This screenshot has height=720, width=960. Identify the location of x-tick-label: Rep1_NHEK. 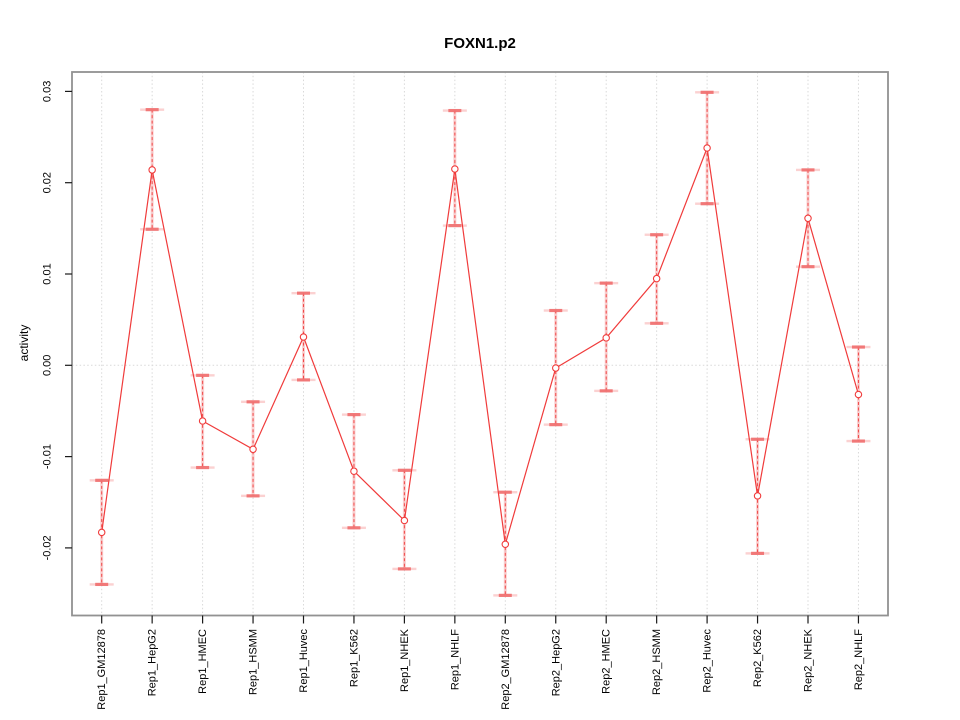
(405, 660).